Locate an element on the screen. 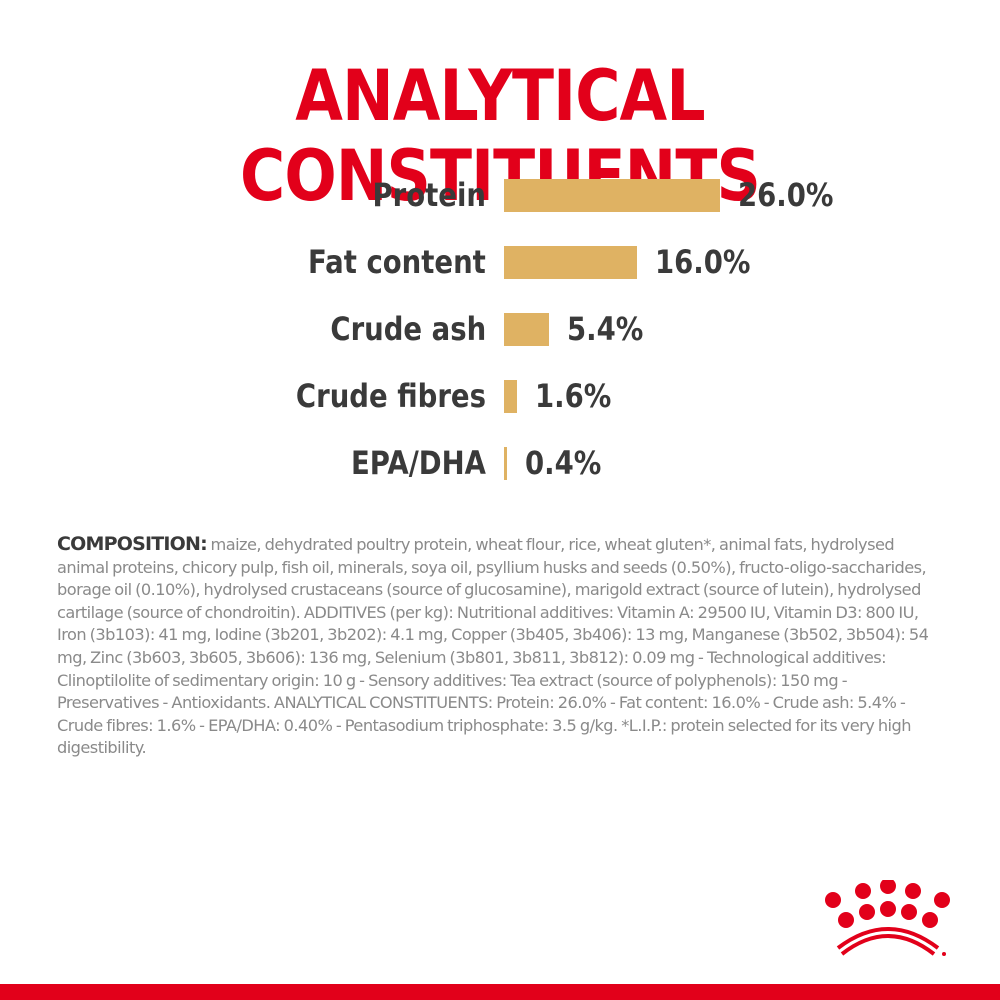  row-label: Crude ash is located at coordinates (408, 329).